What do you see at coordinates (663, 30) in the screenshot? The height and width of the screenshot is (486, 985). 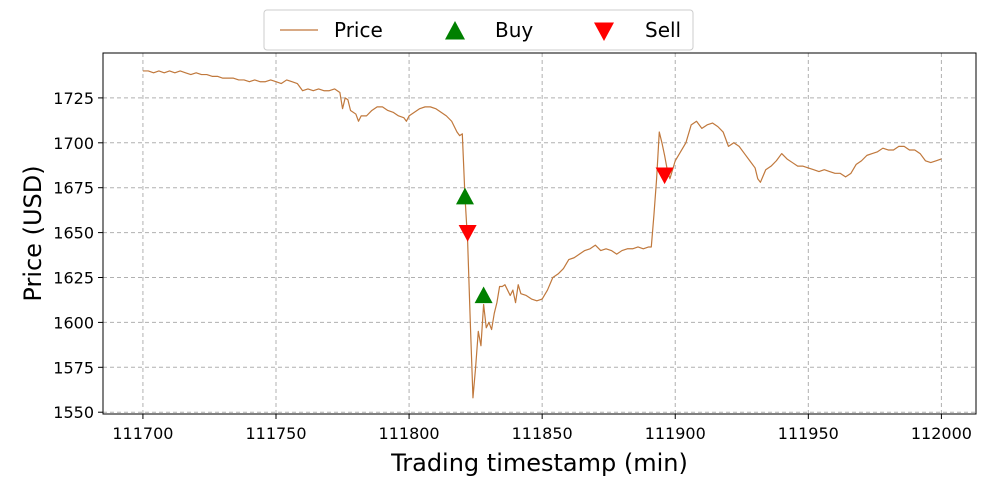 I see `legend-sell-label: Sell` at bounding box center [663, 30].